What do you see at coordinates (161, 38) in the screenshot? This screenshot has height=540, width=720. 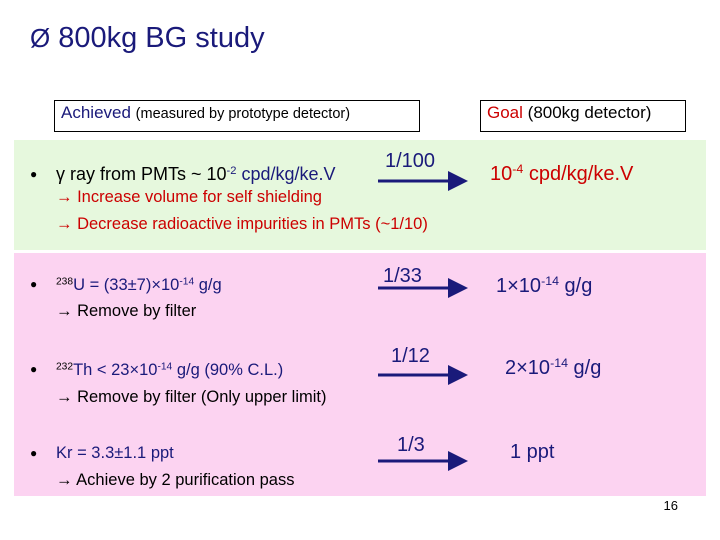 I see `slide-title-text: 800kg BG study` at bounding box center [161, 38].